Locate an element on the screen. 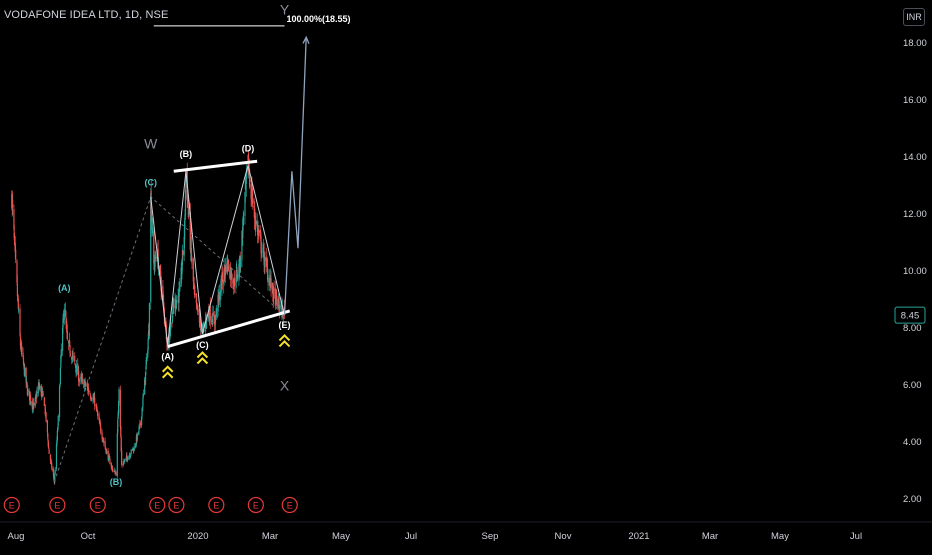 Image resolution: width=932 pixels, height=555 pixels. time-tick-label: 2021 is located at coordinates (638, 536).